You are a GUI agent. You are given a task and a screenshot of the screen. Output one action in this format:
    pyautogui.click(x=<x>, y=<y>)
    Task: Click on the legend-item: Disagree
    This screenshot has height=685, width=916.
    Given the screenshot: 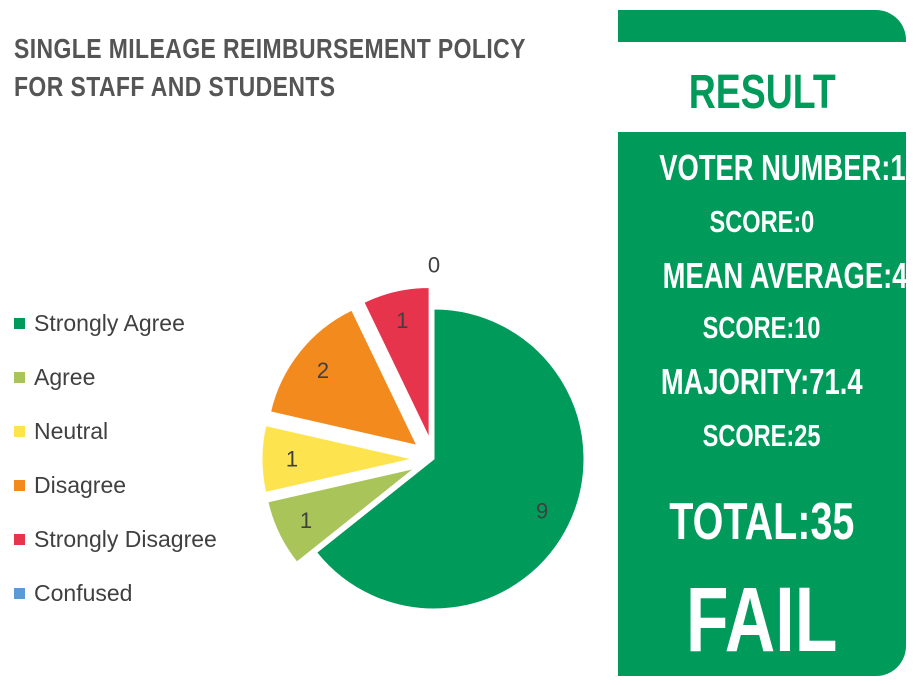 What is the action you would take?
    pyautogui.click(x=134, y=485)
    